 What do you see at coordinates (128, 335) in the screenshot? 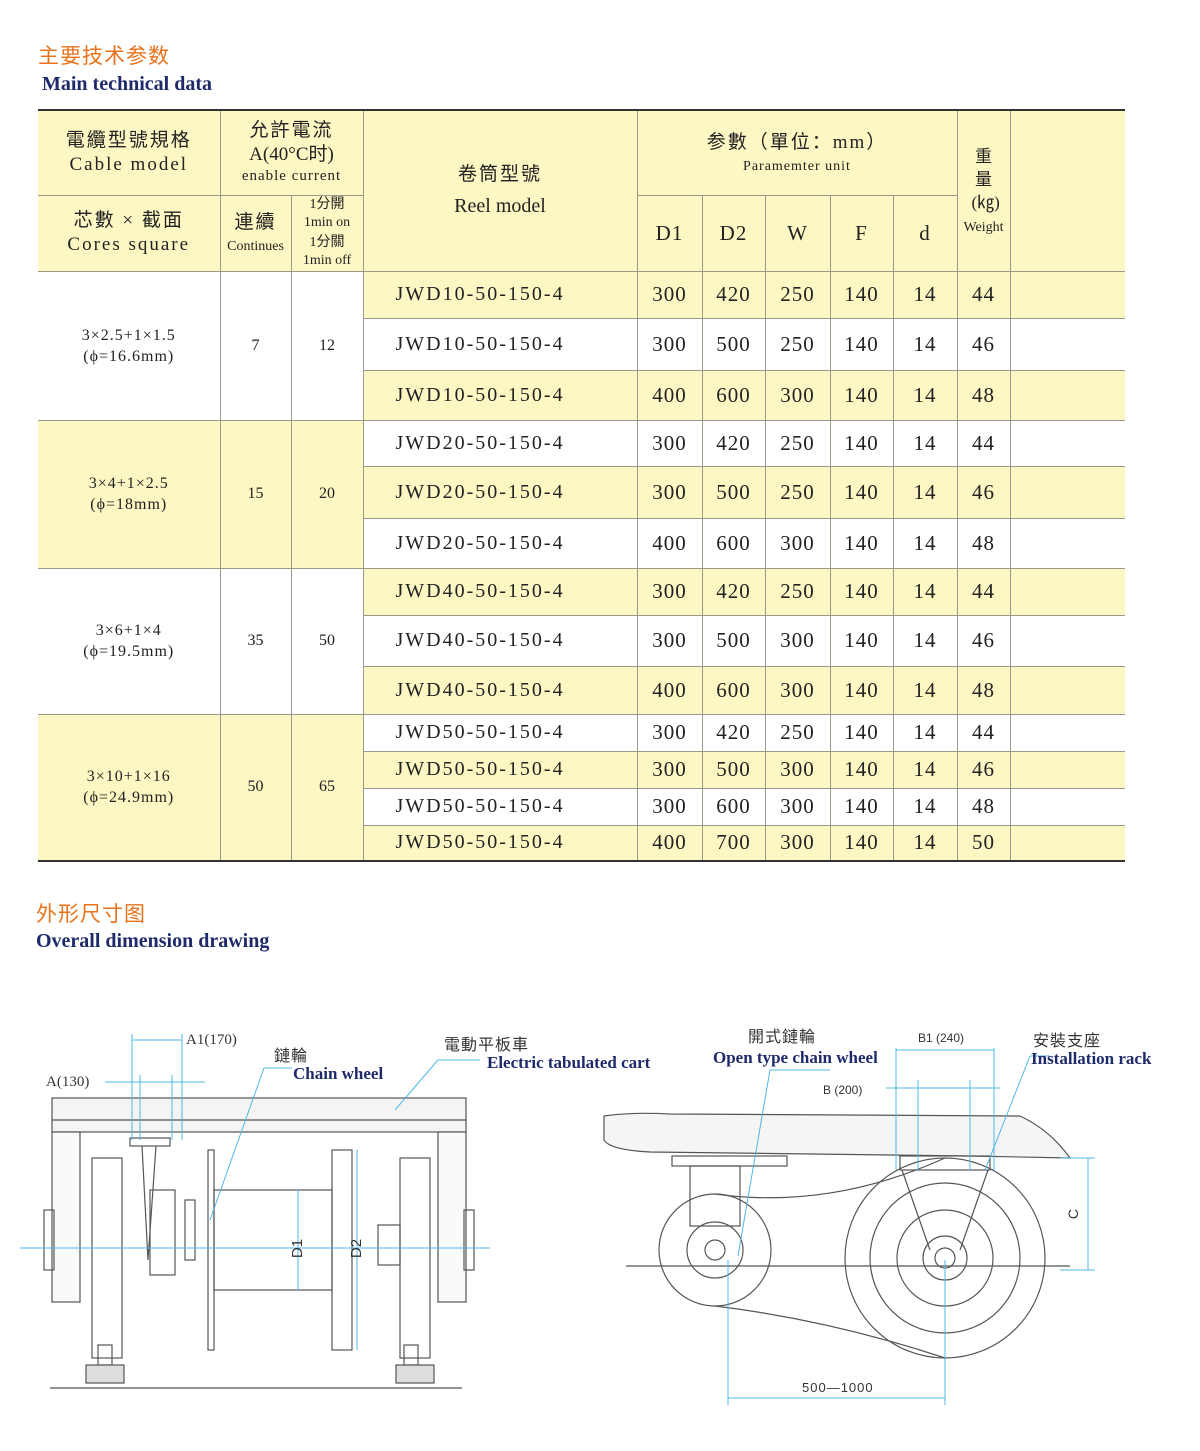
I see `cable-cable: 3×2.5+1×1.5` at bounding box center [128, 335].